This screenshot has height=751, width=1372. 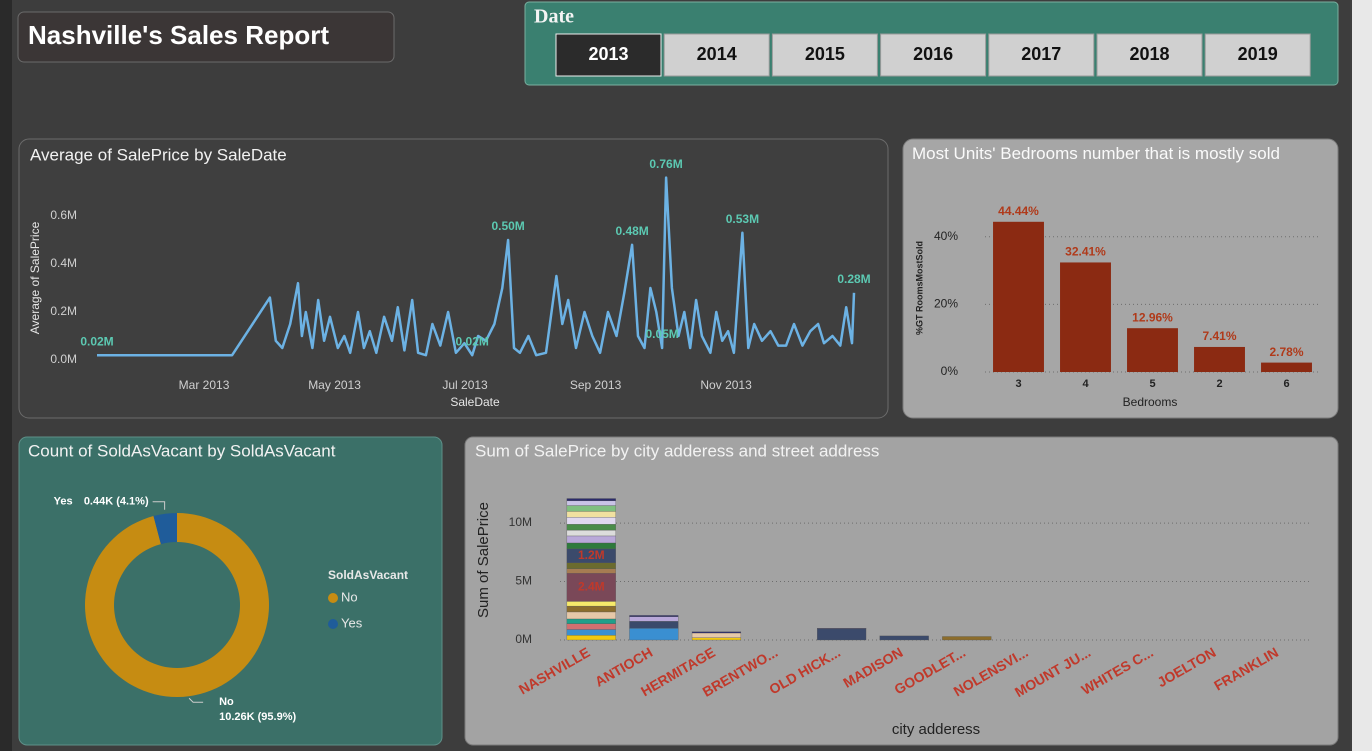 What do you see at coordinates (591, 555) in the screenshot?
I see `data-label: 1.2M` at bounding box center [591, 555].